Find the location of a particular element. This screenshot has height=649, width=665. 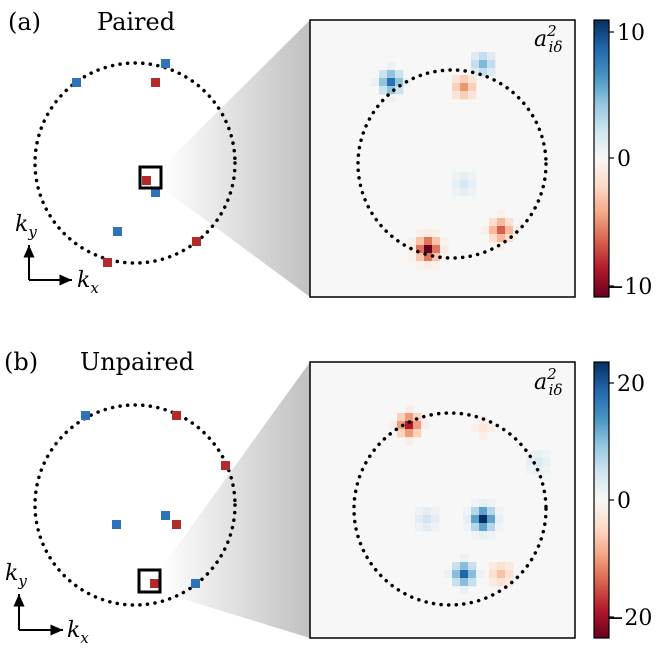

panel-a-title: Paired is located at coordinates (136, 22).